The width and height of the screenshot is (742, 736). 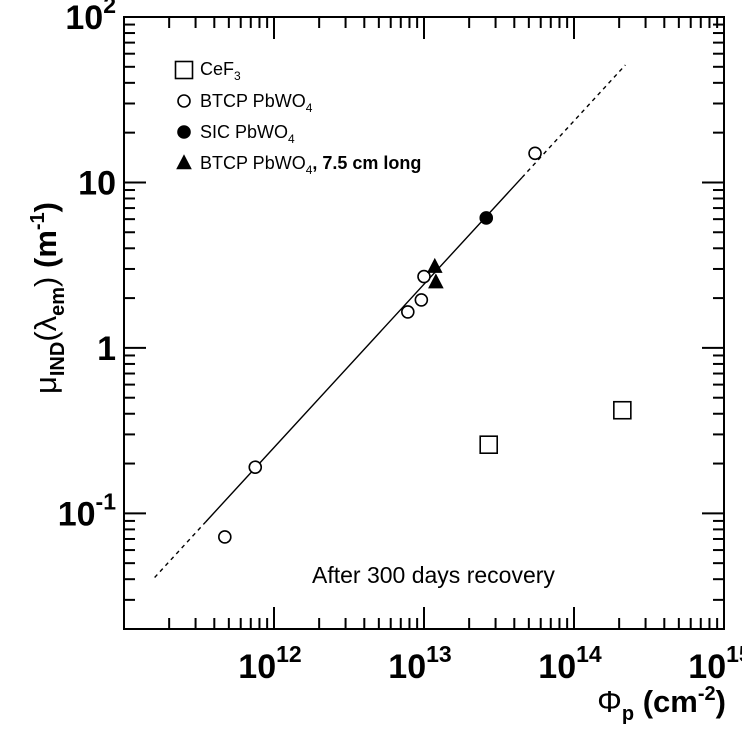 What do you see at coordinates (490, 663) in the screenshot?
I see `x-tick-labels: 1012 1013 1014 1015` at bounding box center [490, 663].